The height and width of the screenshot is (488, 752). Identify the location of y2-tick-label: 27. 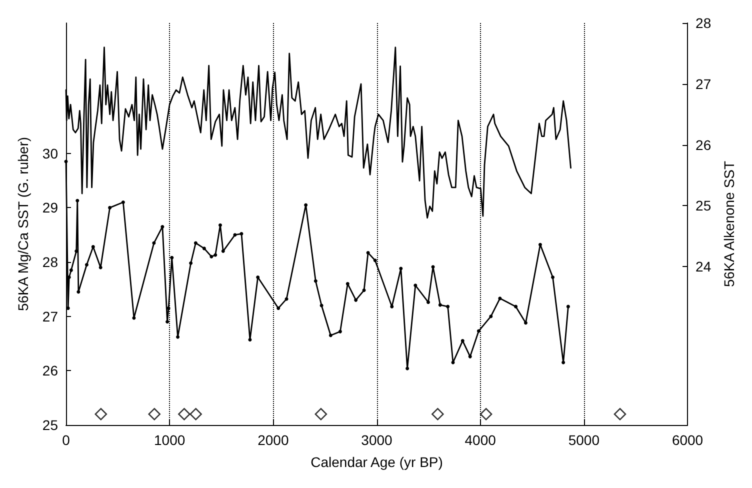
(704, 84).